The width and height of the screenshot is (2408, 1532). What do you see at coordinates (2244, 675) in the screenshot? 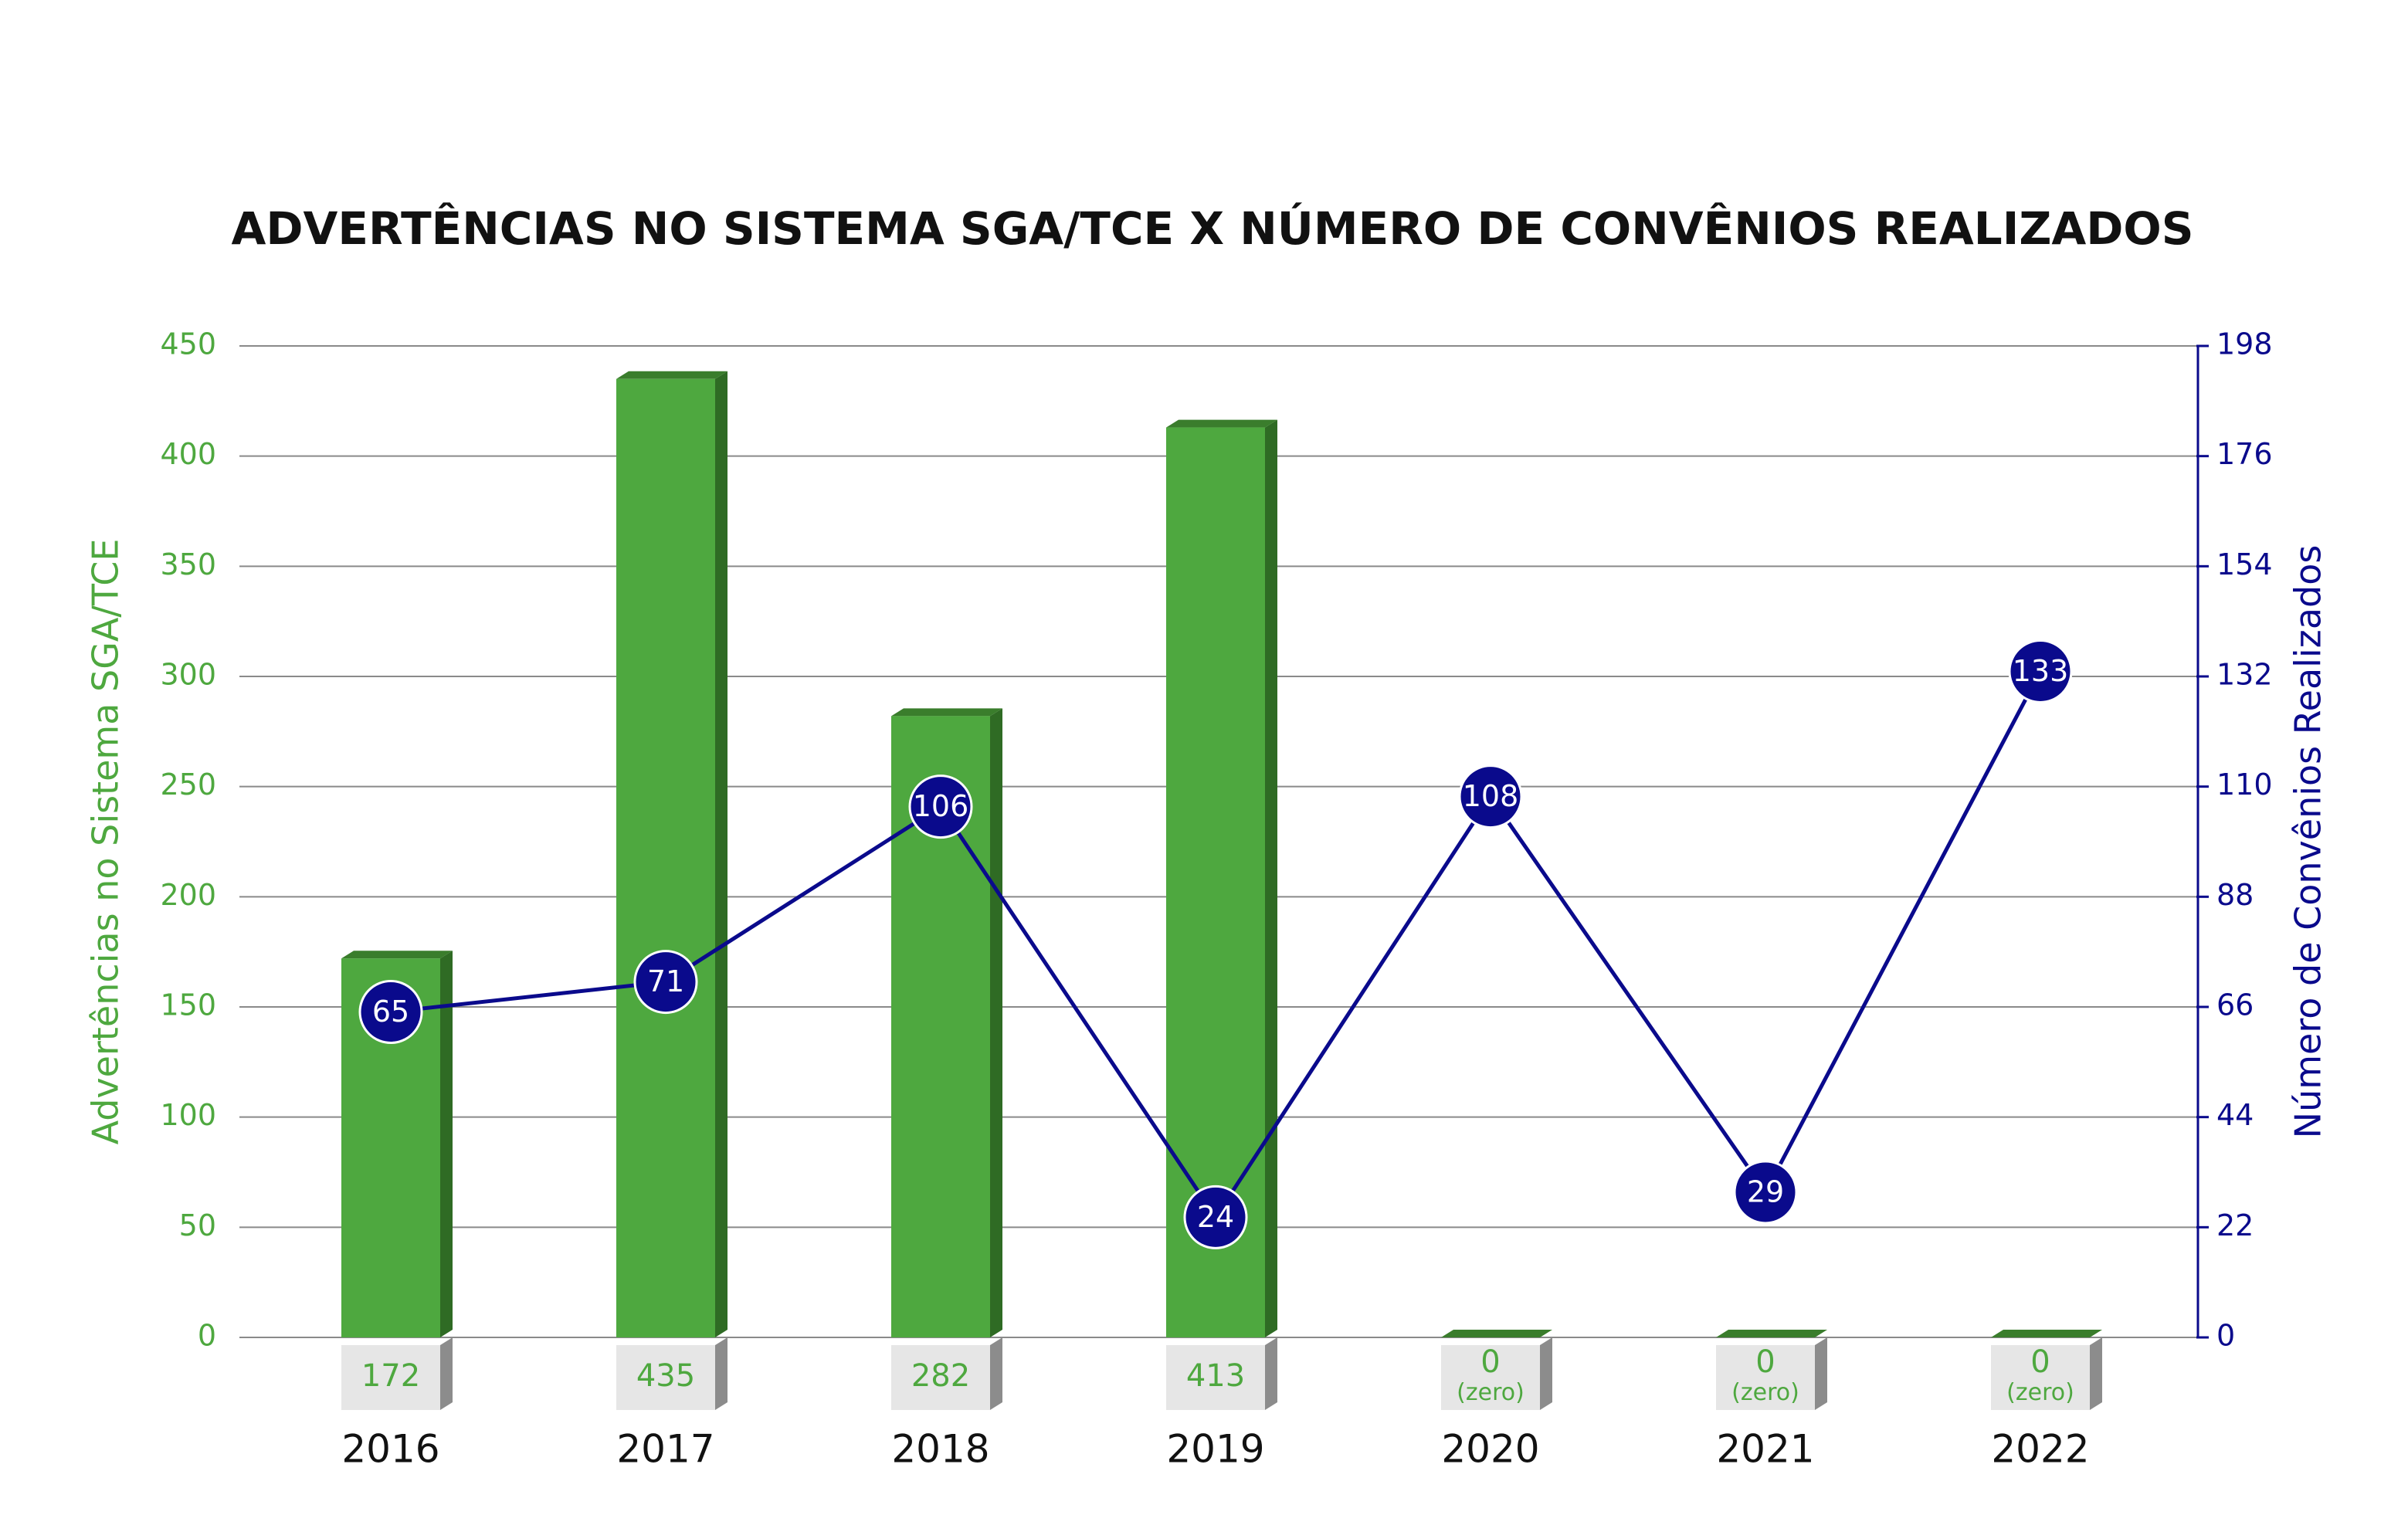
I see `y2-tick-label: 132` at bounding box center [2244, 675].